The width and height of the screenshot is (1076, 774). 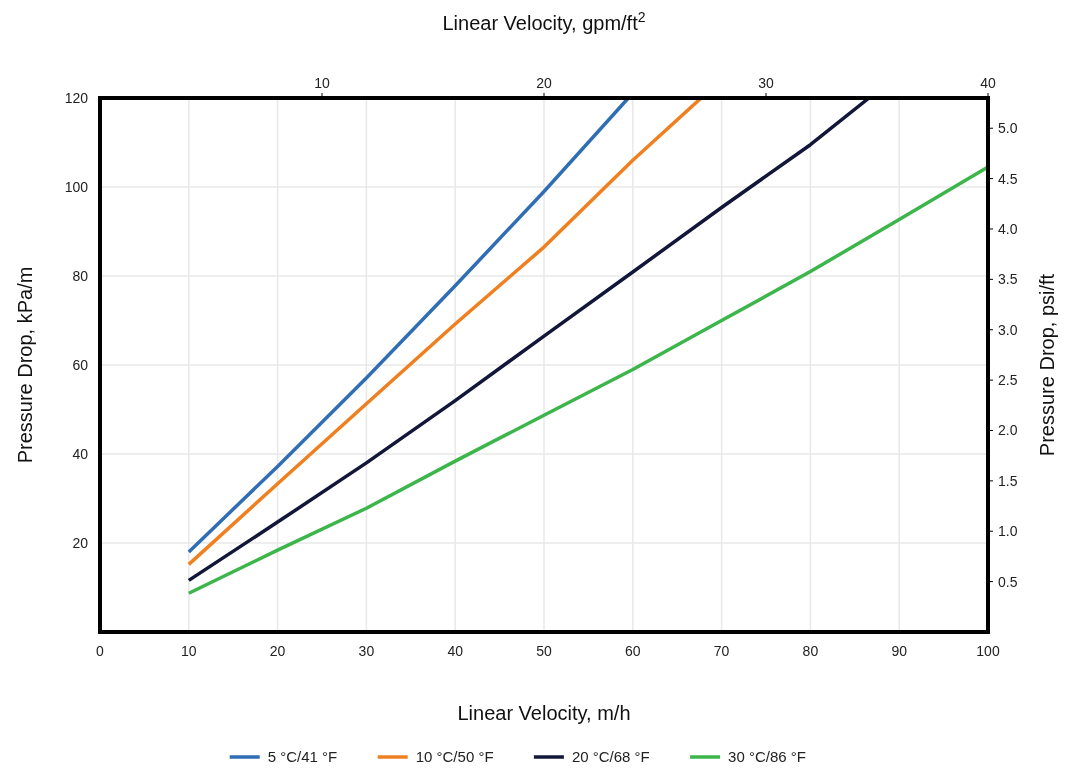 What do you see at coordinates (1008, 480) in the screenshot?
I see `y2-tick-label: 1.5` at bounding box center [1008, 480].